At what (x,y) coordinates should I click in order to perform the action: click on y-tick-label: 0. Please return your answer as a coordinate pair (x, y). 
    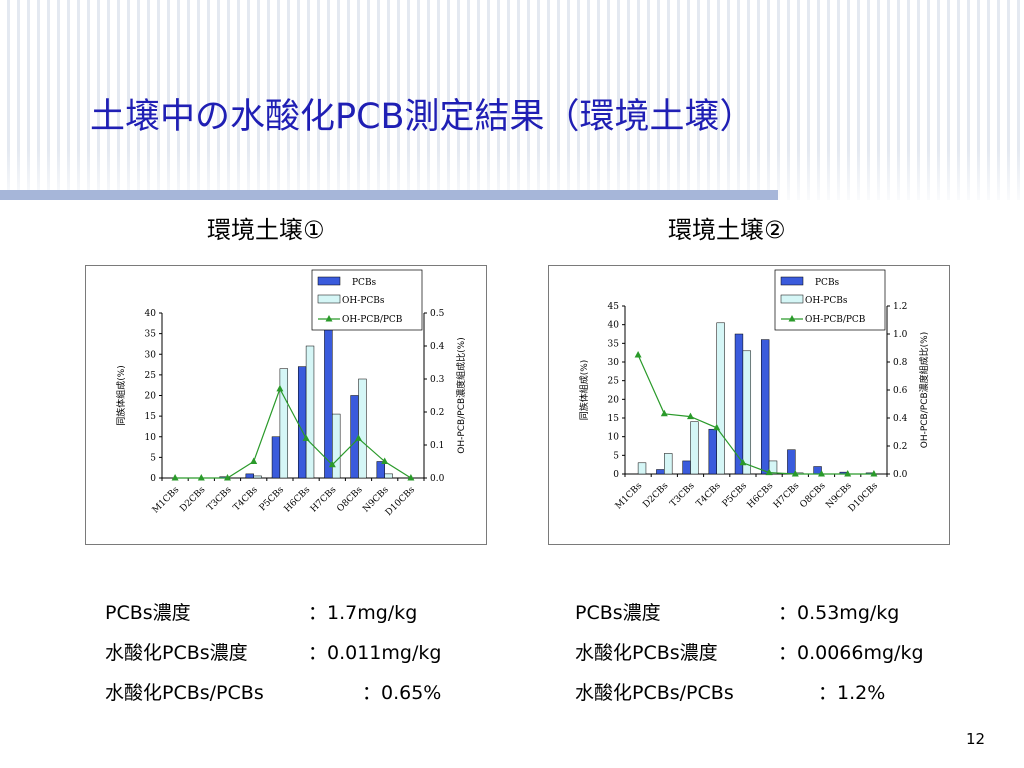
    Looking at the image, I should click on (616, 475).